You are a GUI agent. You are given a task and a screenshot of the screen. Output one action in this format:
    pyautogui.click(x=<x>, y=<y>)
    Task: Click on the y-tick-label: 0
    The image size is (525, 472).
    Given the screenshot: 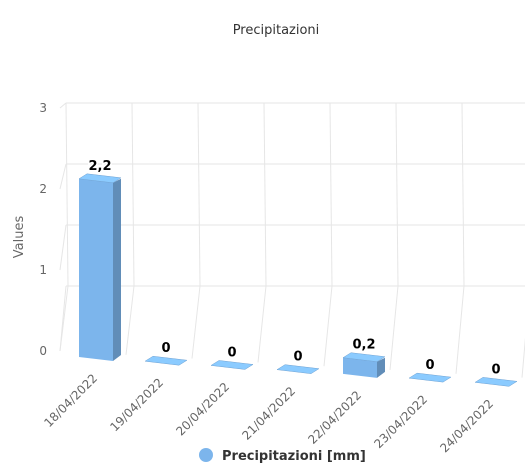 What is the action you would take?
    pyautogui.click(x=43, y=351)
    